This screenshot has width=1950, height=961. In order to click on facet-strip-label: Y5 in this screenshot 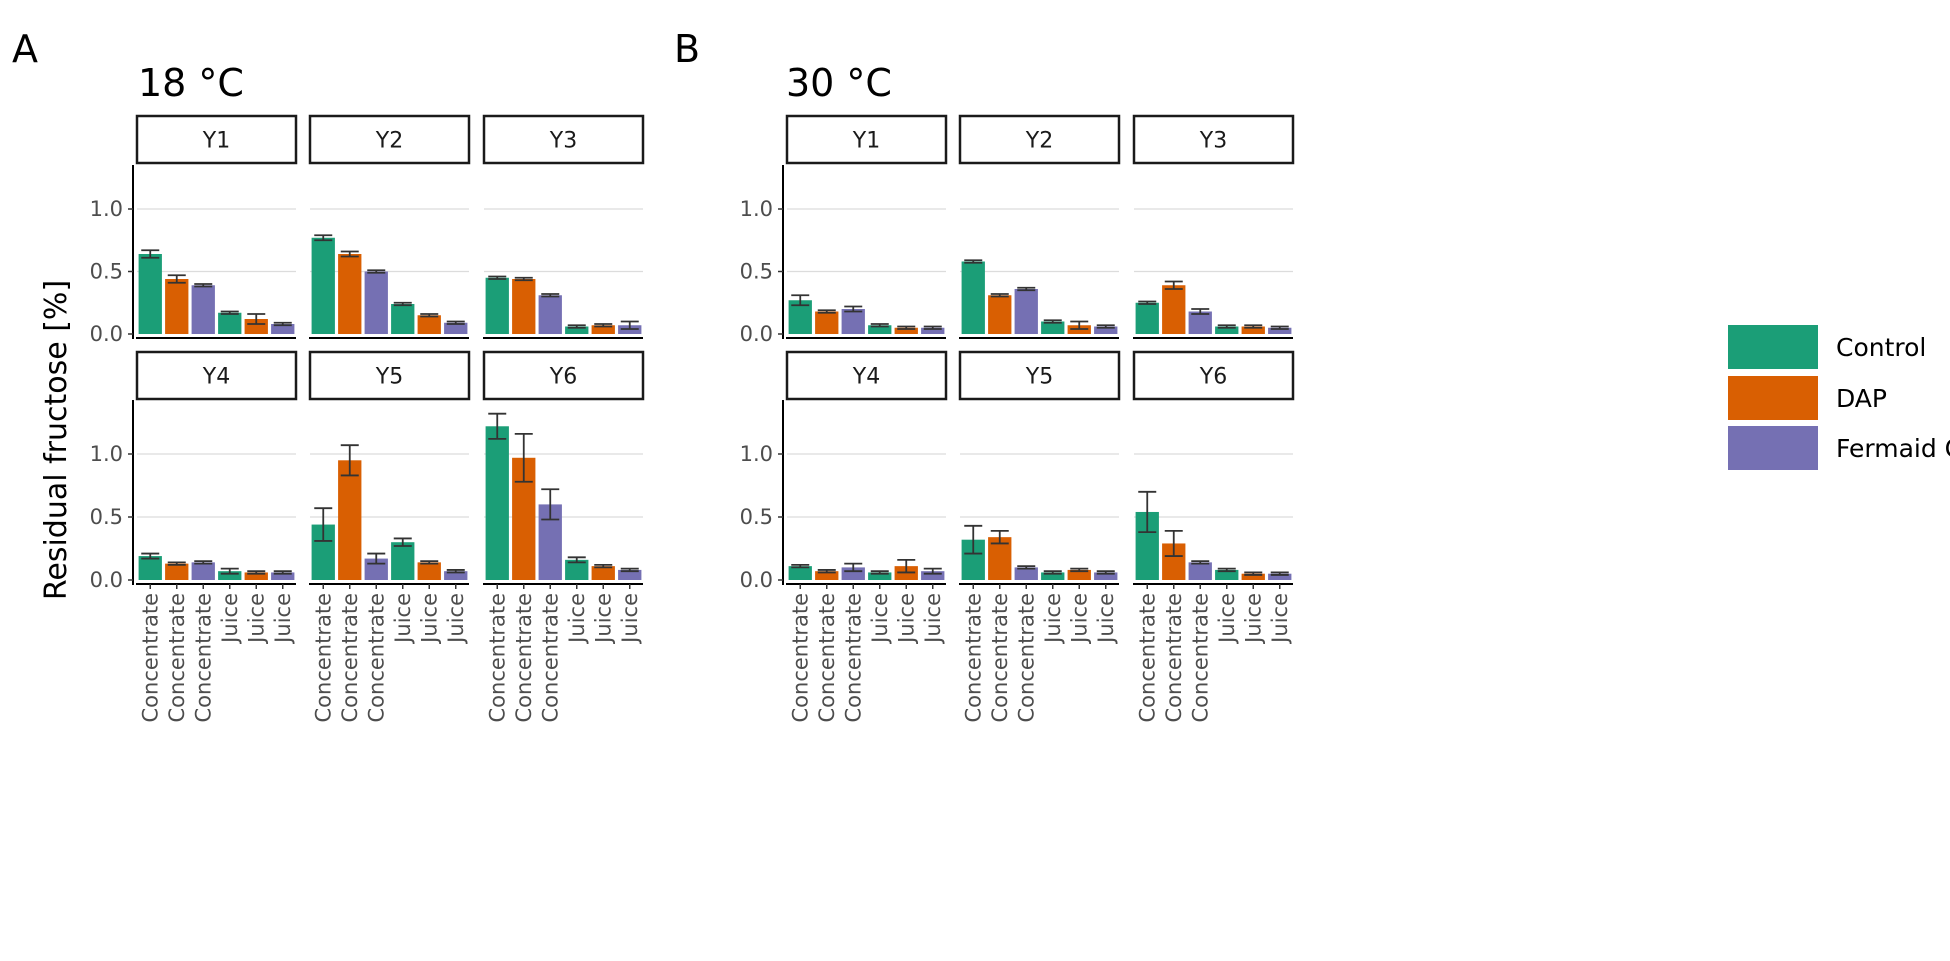, I will do `click(389, 377)`.